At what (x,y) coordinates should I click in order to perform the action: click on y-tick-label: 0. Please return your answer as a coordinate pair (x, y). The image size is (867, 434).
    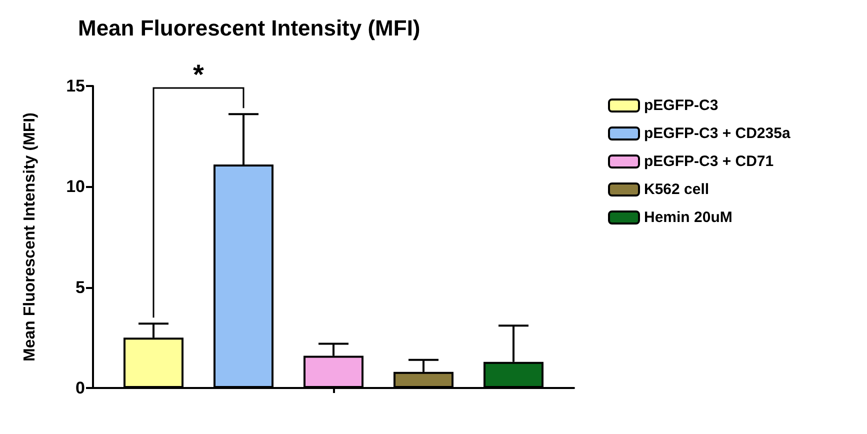
    Looking at the image, I should click on (80, 388).